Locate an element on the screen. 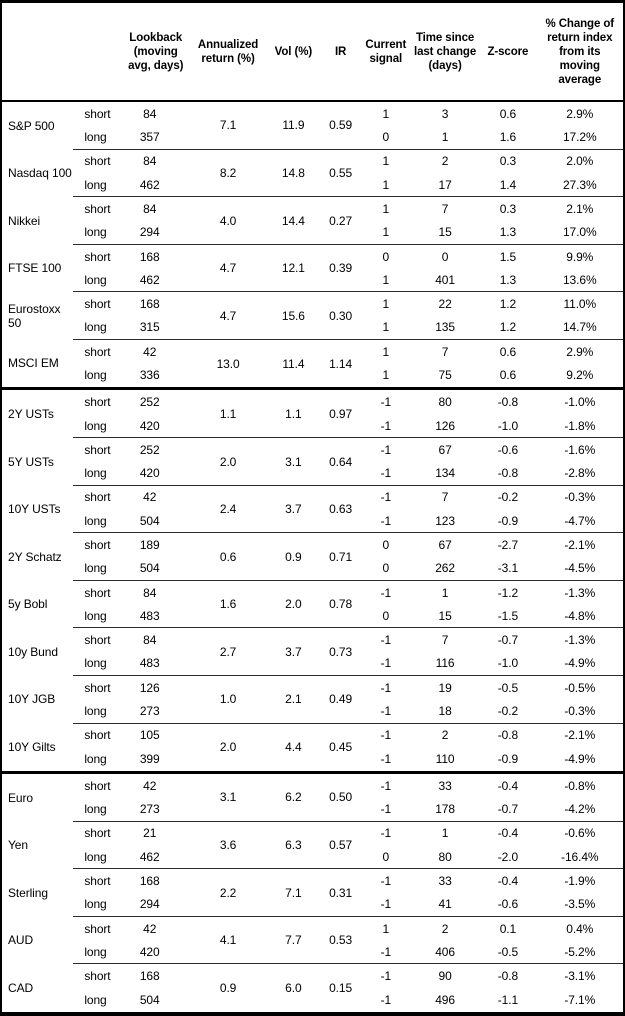 Image resolution: width=625 pixels, height=1016 pixels. table-row: long 399 -1 110 -0.9 -4.9% is located at coordinates (312, 759).